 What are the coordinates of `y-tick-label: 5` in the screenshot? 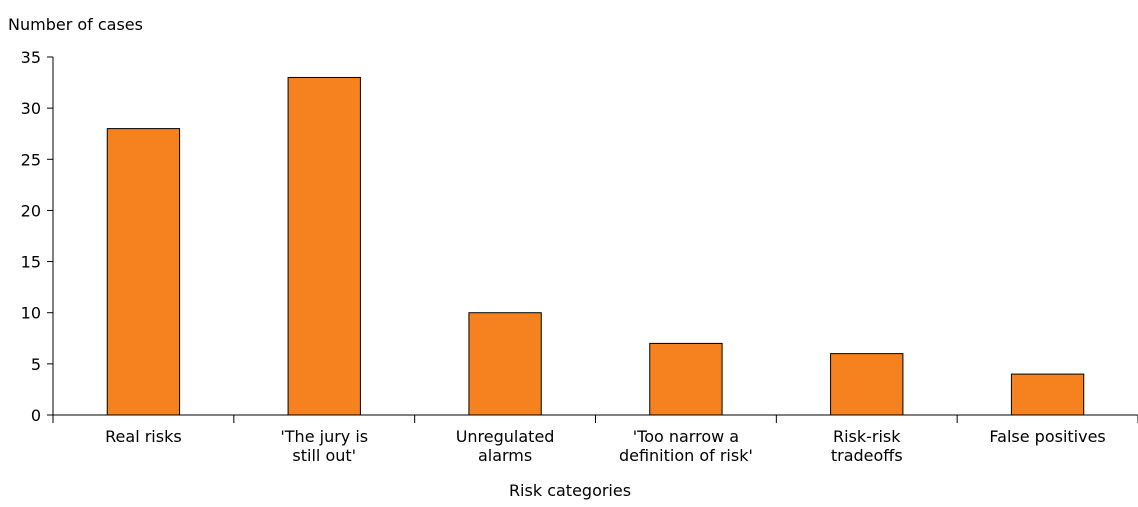 It's located at (36, 364).